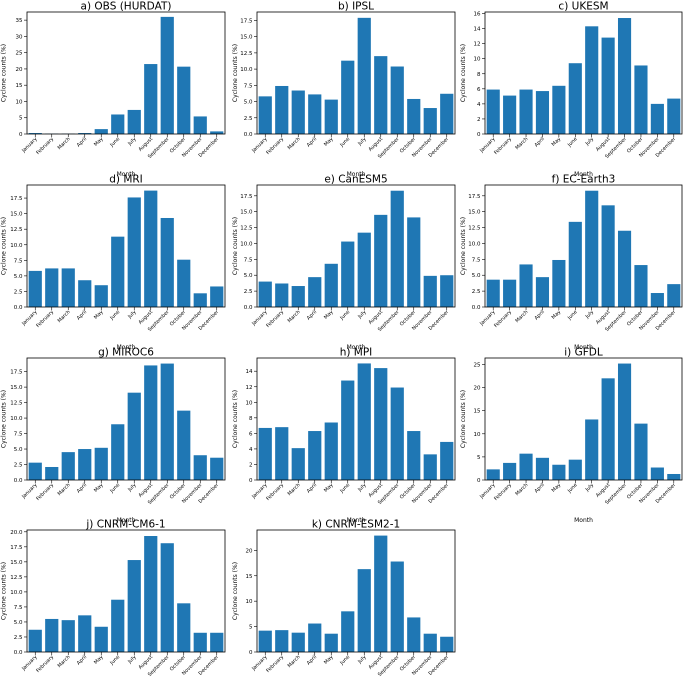  Describe the element at coordinates (477, 60) in the screenshot. I see `y-tick-label: 10` at that location.